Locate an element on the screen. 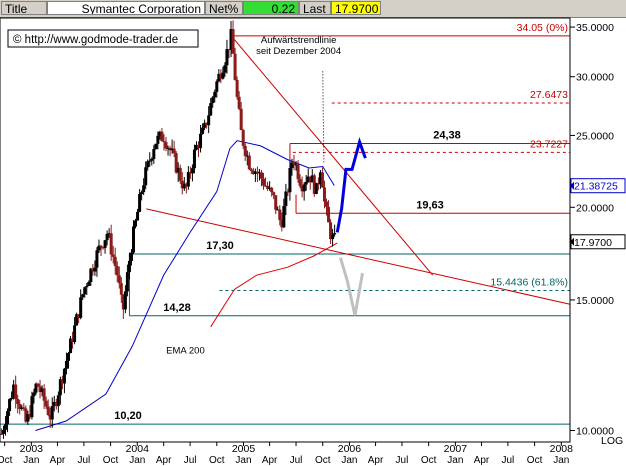 This screenshot has width=626, height=466. level-label: 27.6473 is located at coordinates (549, 95).